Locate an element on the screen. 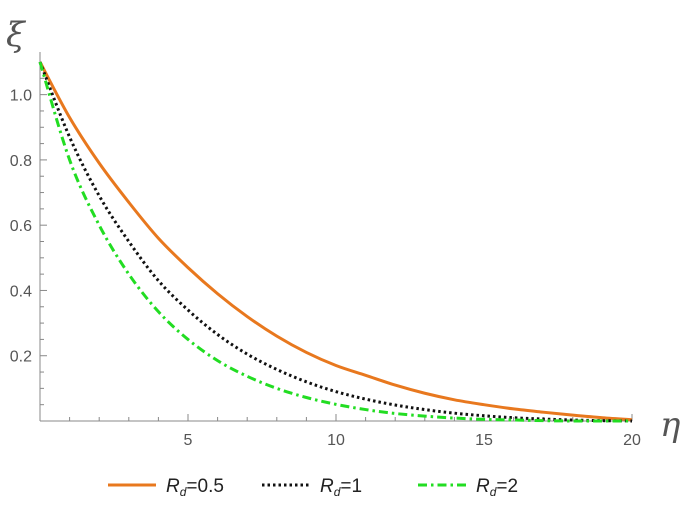 The width and height of the screenshot is (685, 505). y-tick-label: 0.8 is located at coordinates (21, 161).